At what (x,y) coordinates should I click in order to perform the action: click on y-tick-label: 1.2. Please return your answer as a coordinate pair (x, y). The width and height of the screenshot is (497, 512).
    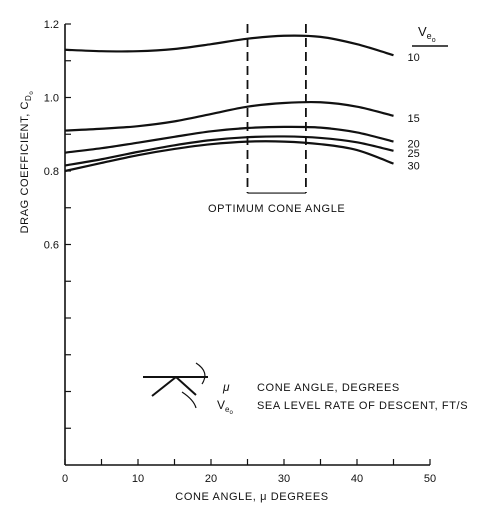
    Looking at the image, I should click on (51, 25).